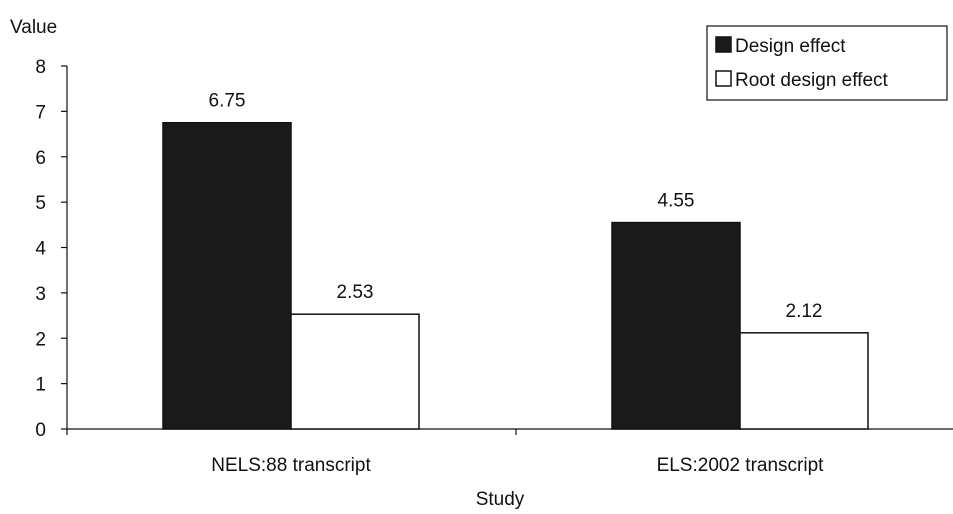 This screenshot has width=953, height=514. What do you see at coordinates (40, 430) in the screenshot?
I see `y-tick-label: 0` at bounding box center [40, 430].